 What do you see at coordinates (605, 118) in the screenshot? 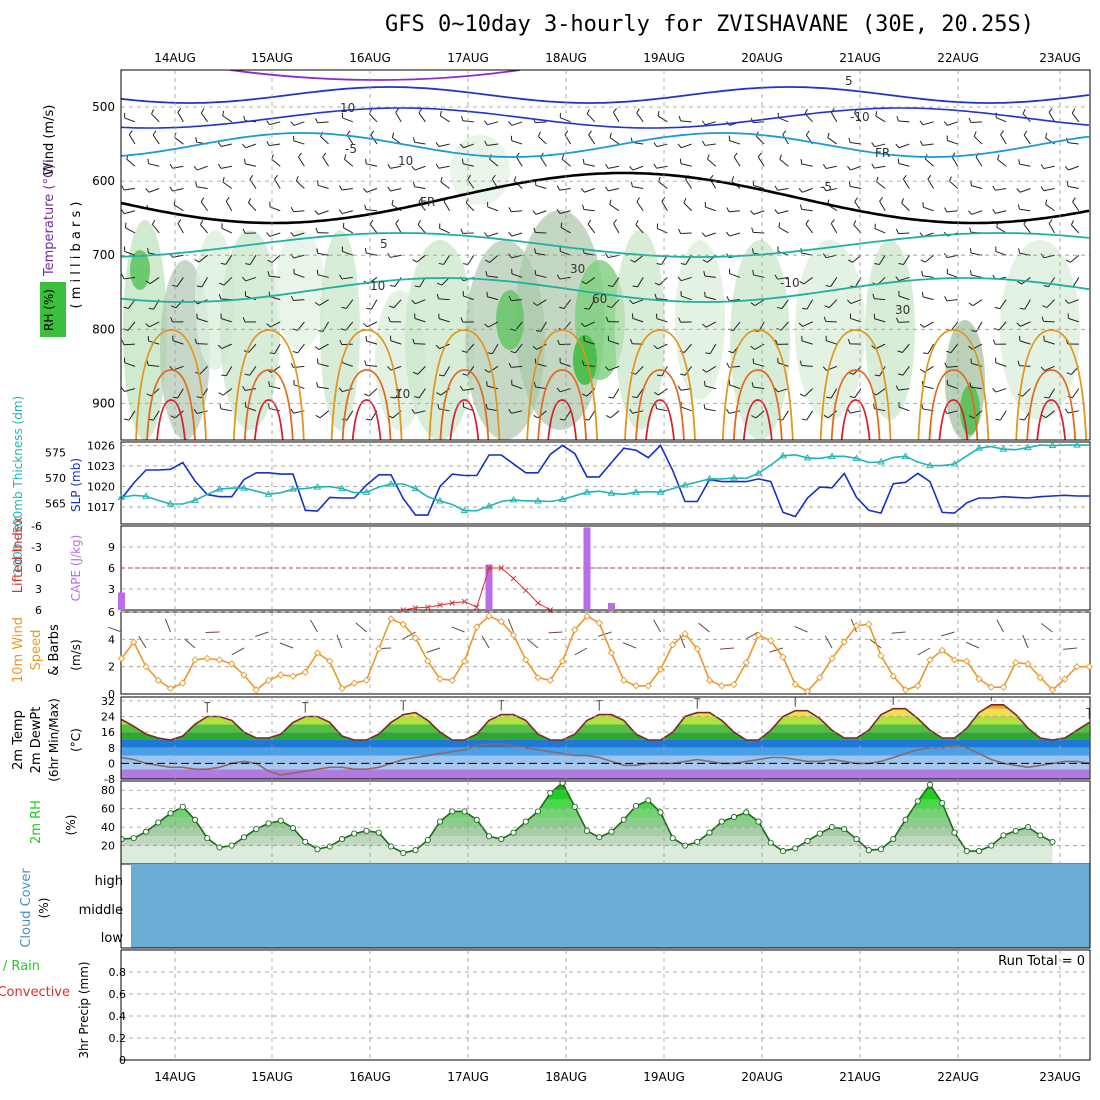
I see `wind-contour-10b` at bounding box center [605, 118].